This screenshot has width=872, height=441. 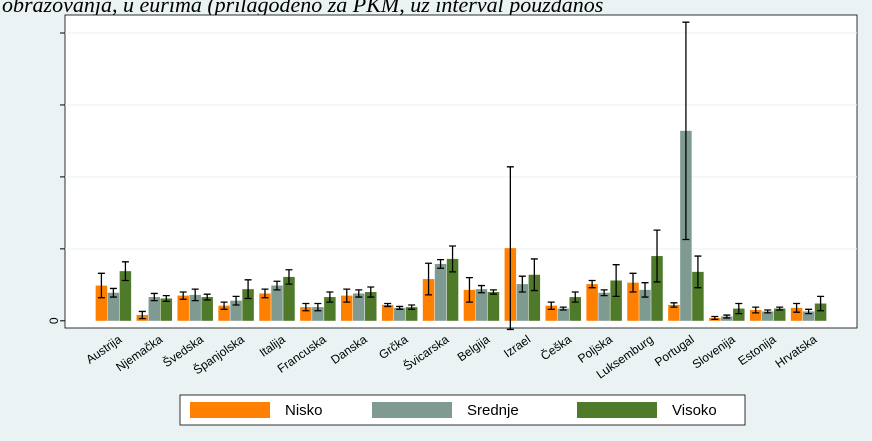 I want to click on legend-label: Nisko, so click(x=304, y=410).